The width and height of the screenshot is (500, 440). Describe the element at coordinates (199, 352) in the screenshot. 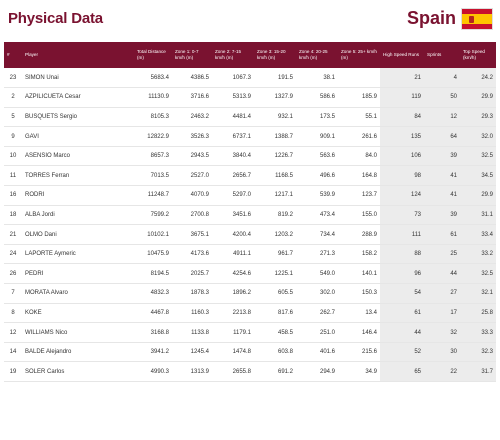

I see `stat-cell: 1245.4` at that location.